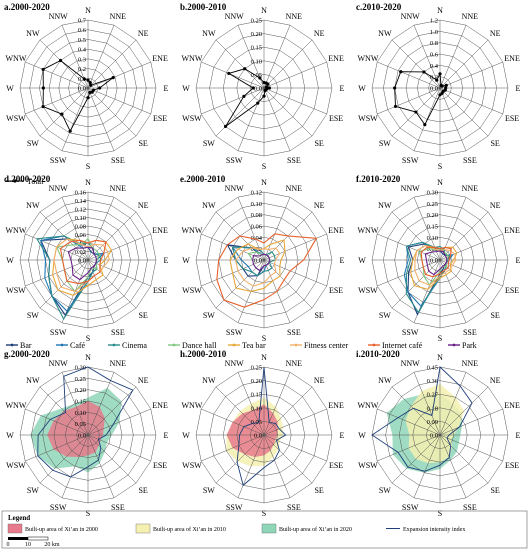  What do you see at coordinates (432, 408) in the screenshot?
I see `tick-label: 0.18` at bounding box center [432, 408].